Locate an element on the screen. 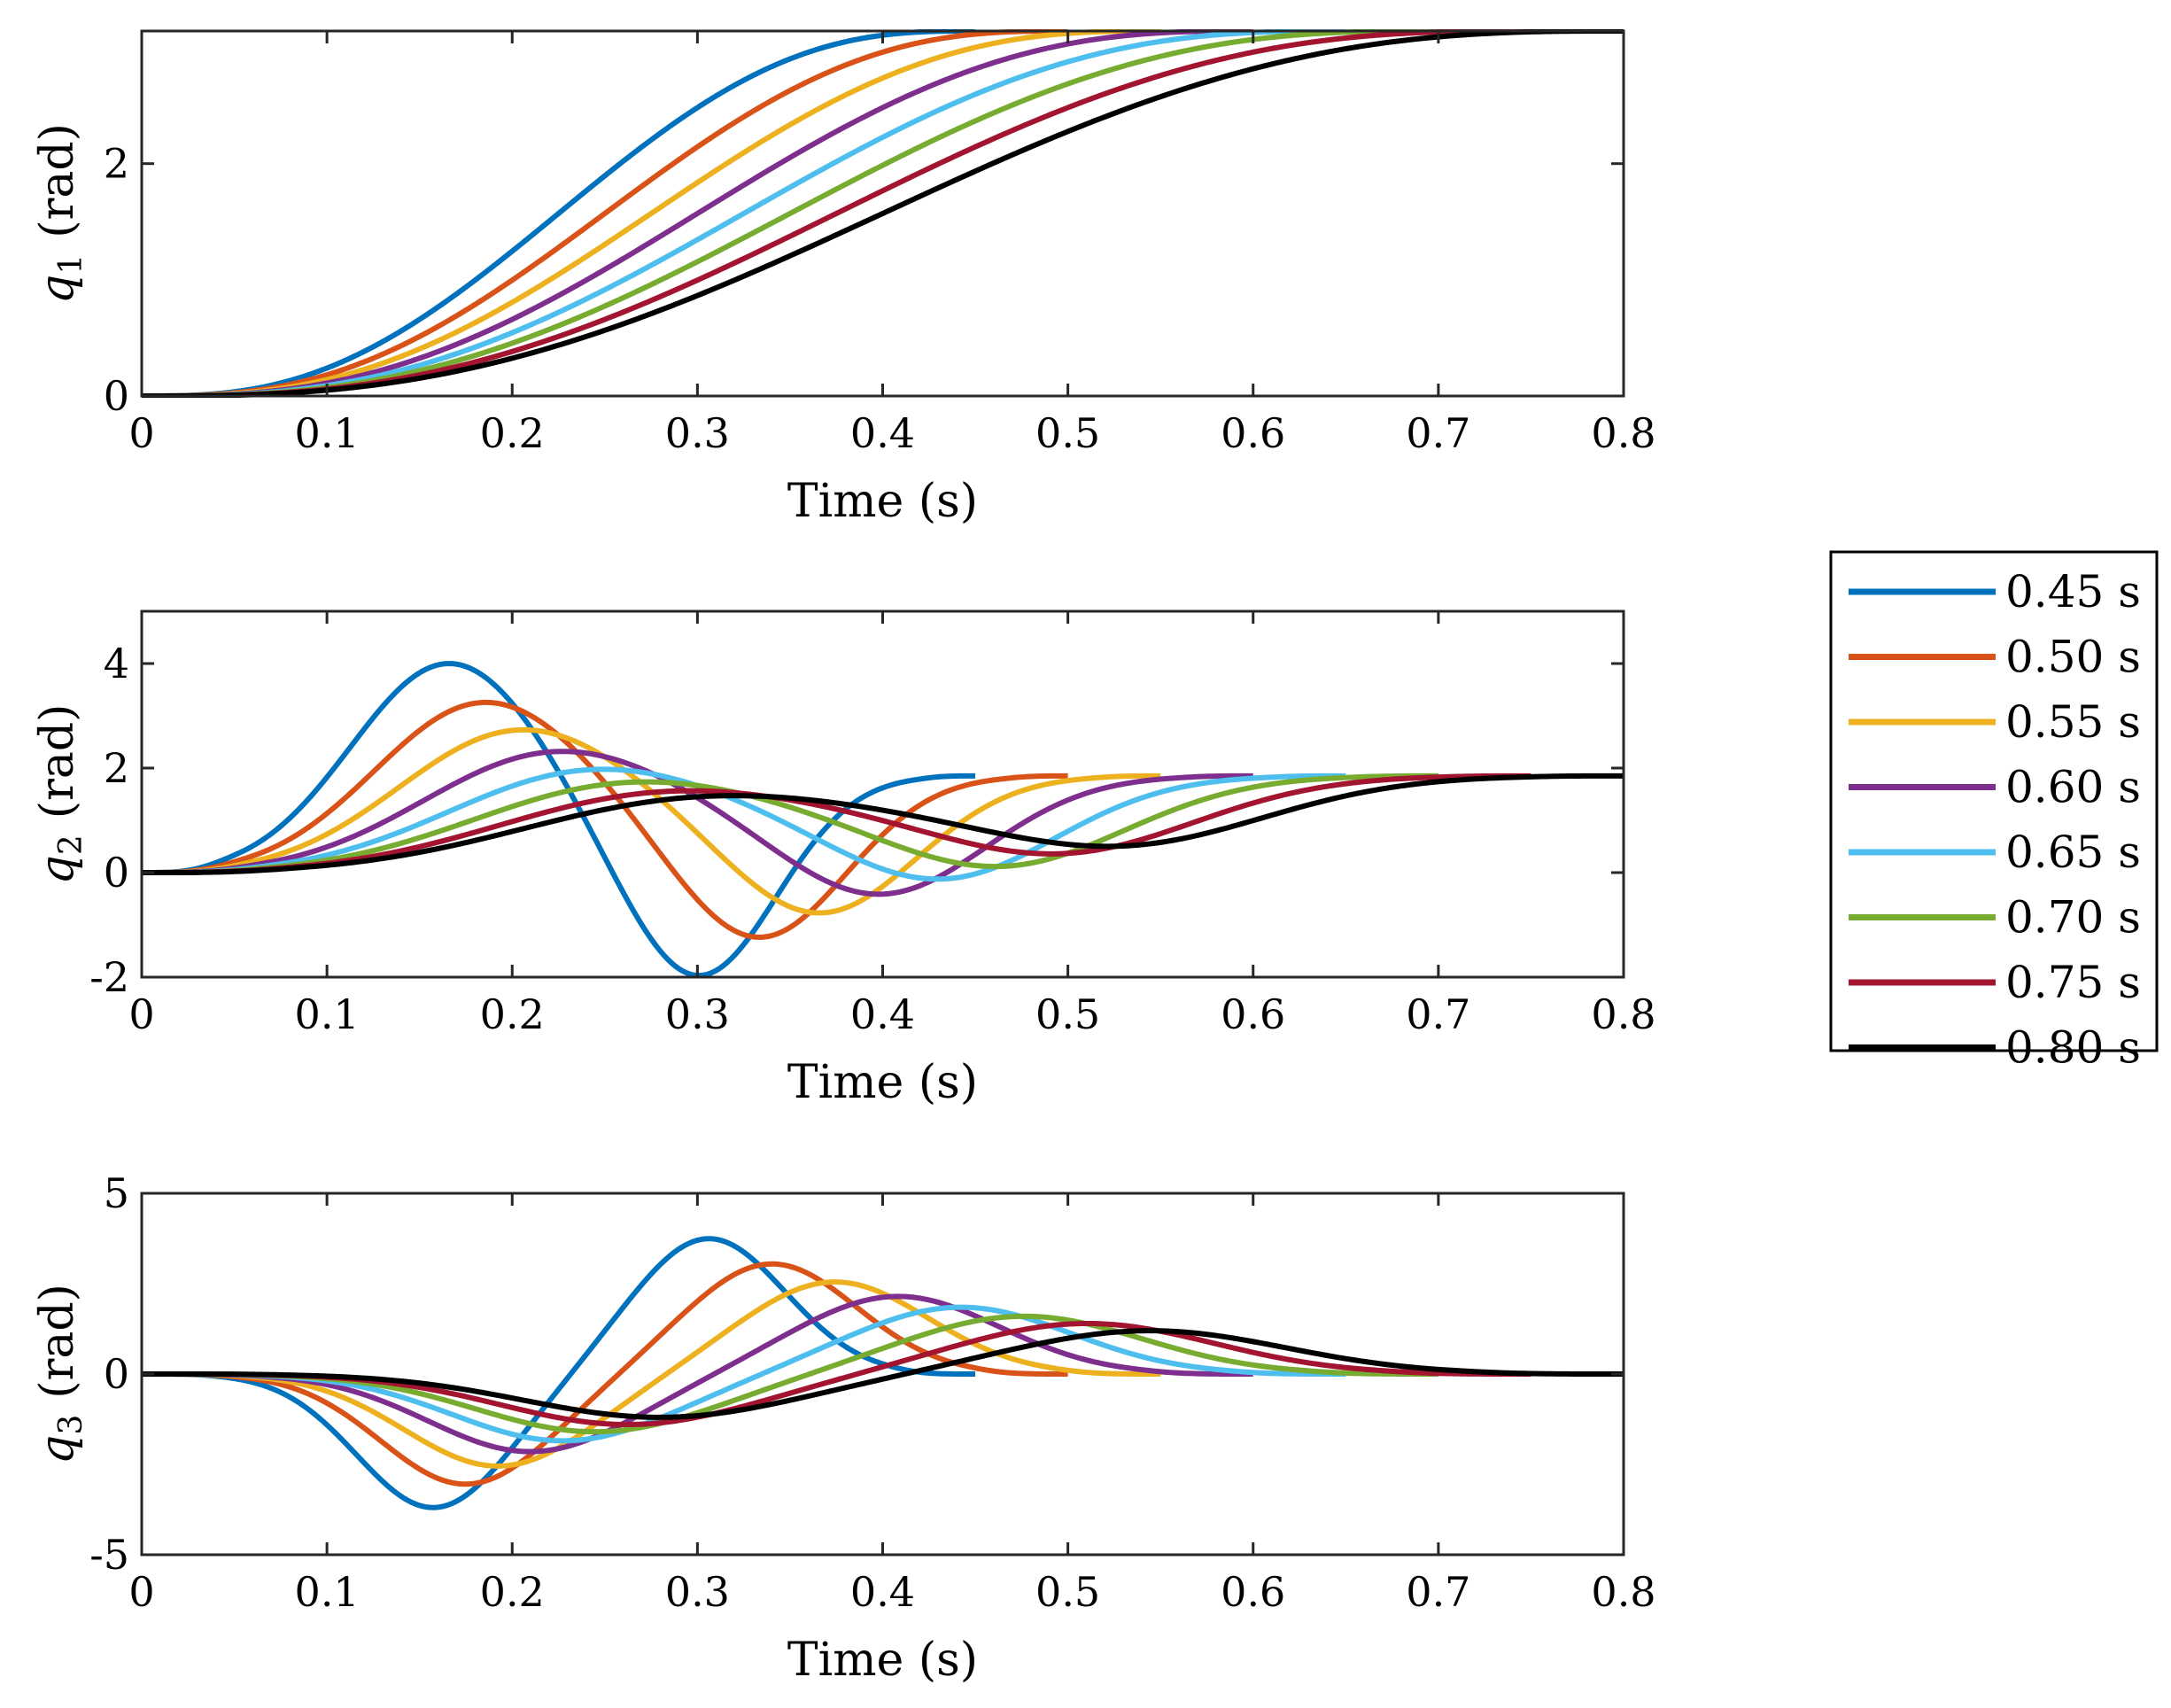 This screenshot has width=2171, height=1708. legend-box is located at coordinates (1994, 801).